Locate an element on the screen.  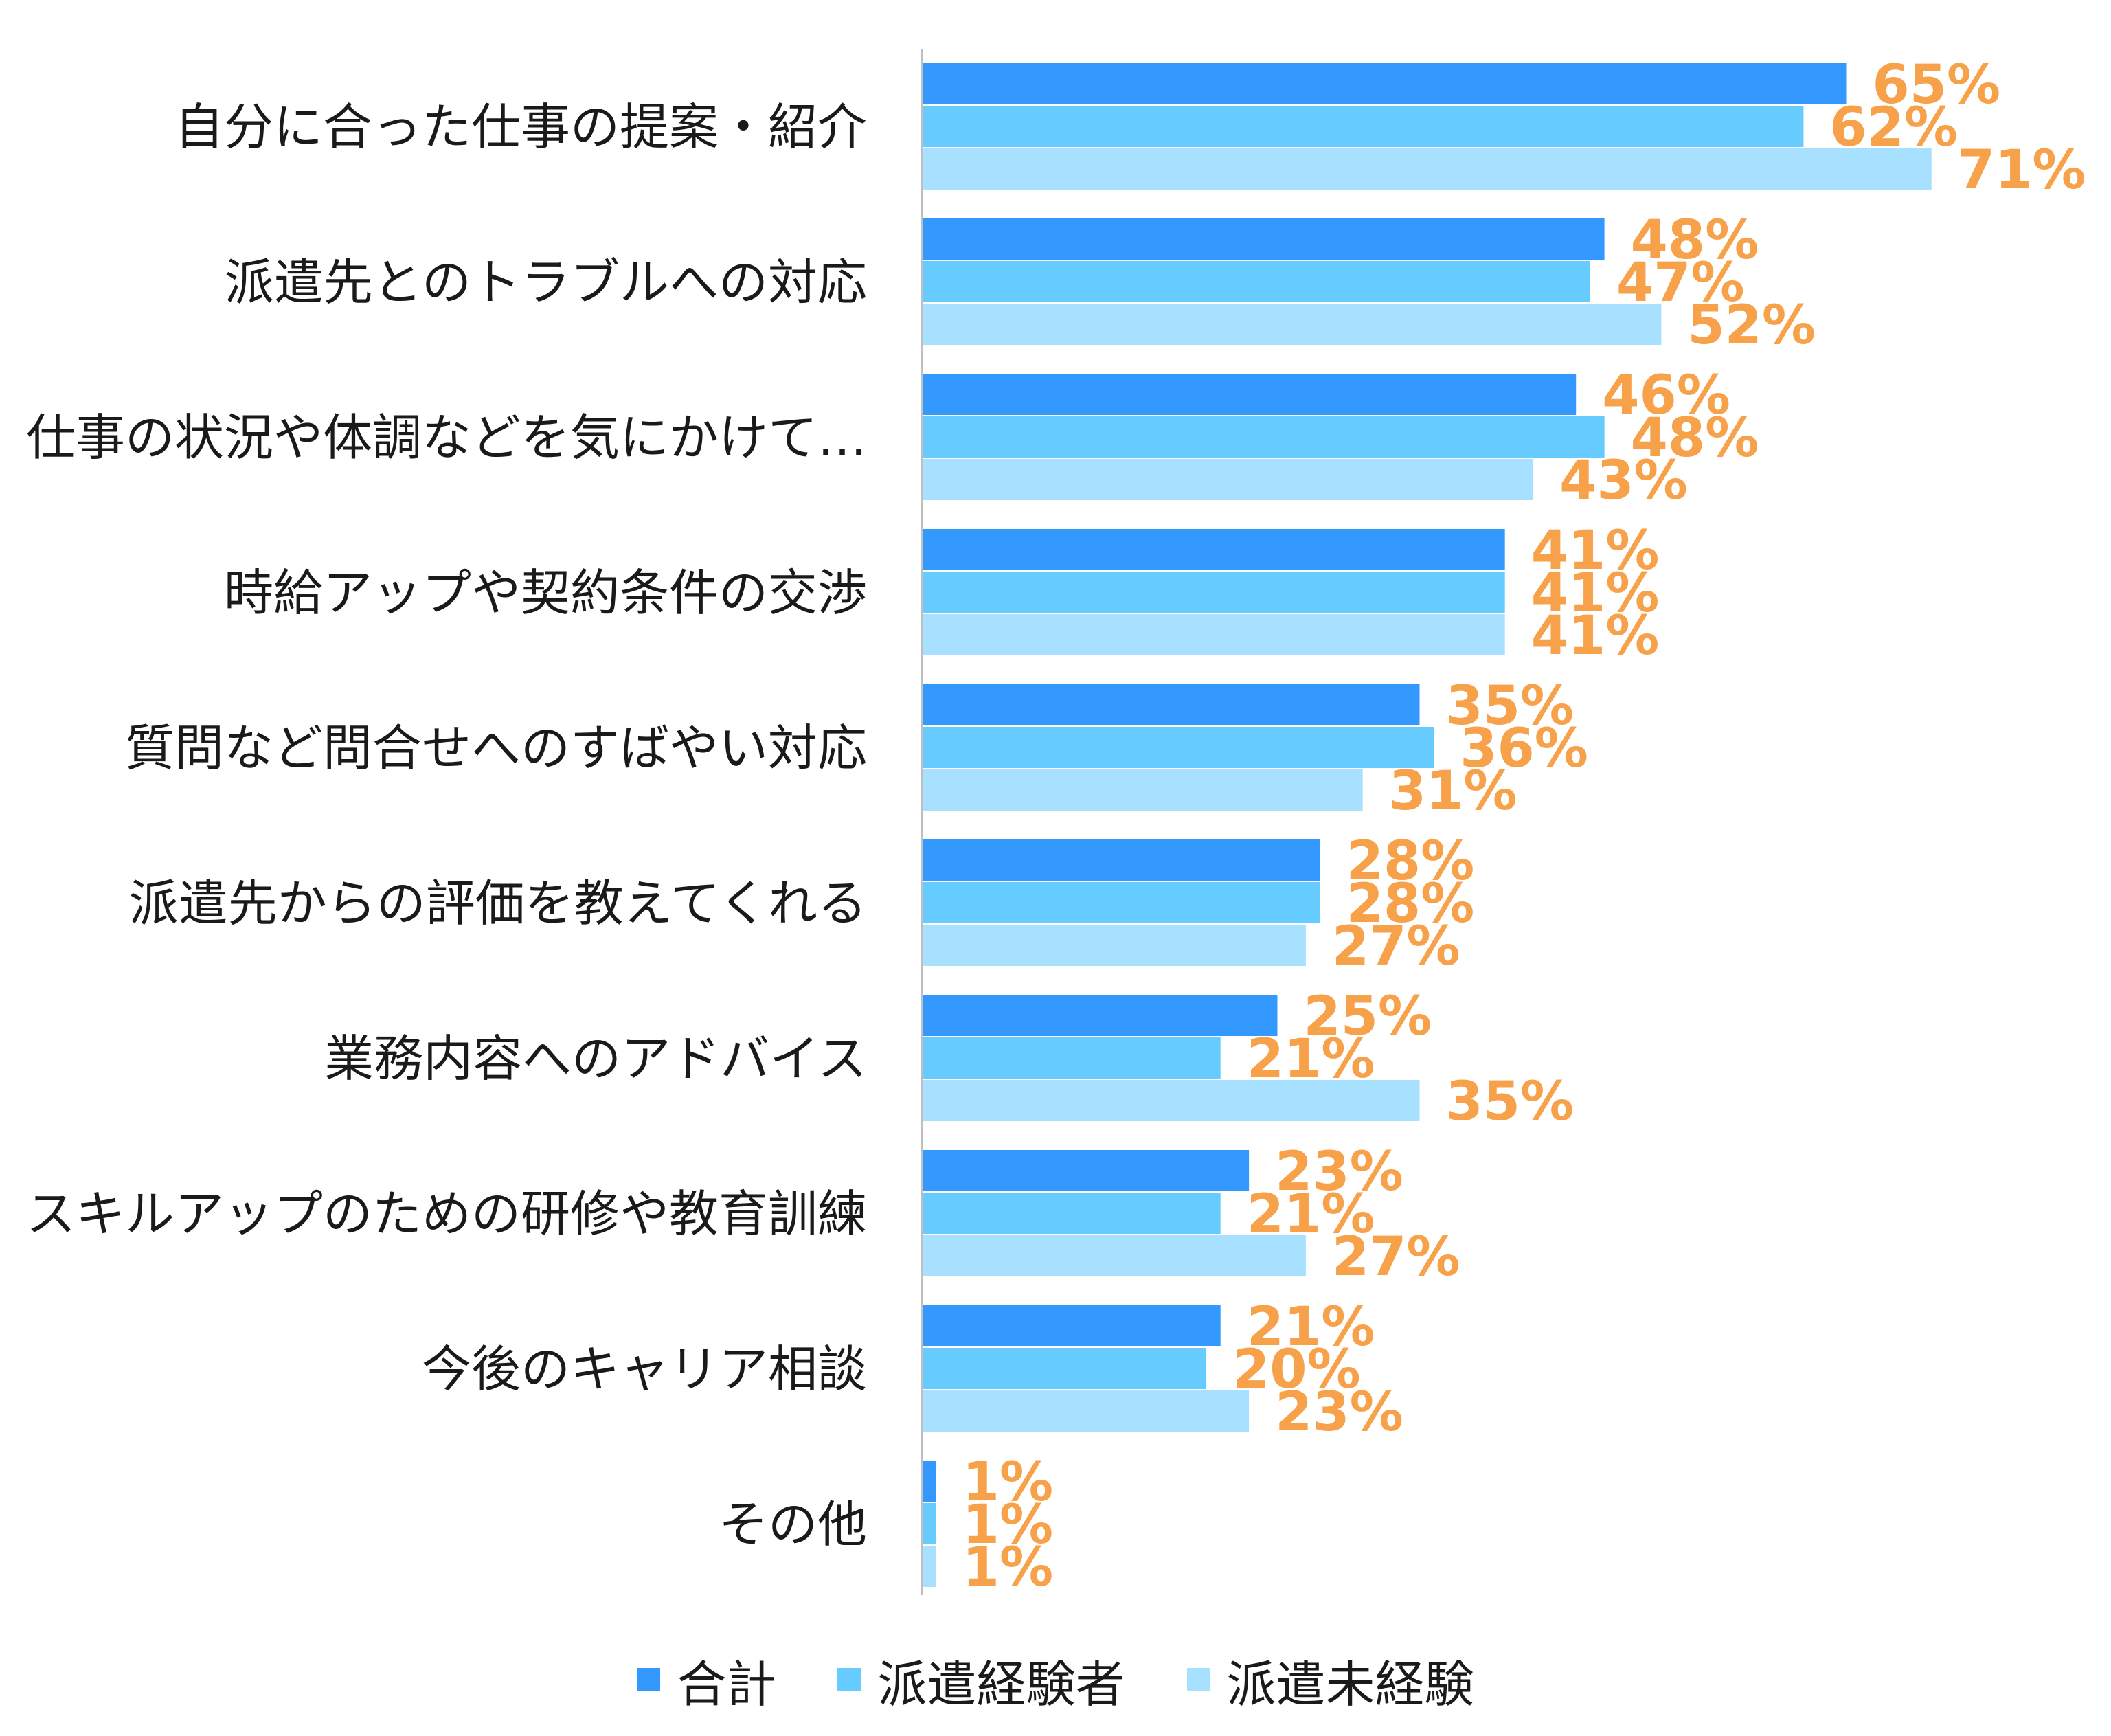
data-label: 71% is located at coordinates (2022, 170).